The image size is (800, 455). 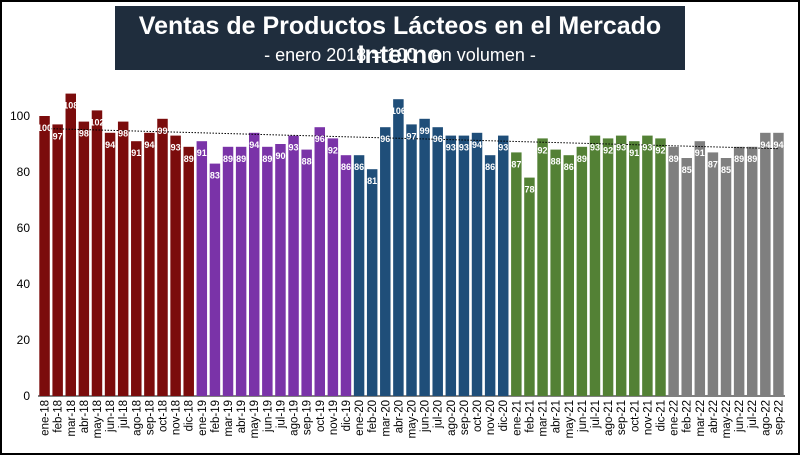 I want to click on data-label: 85, so click(x=687, y=170).